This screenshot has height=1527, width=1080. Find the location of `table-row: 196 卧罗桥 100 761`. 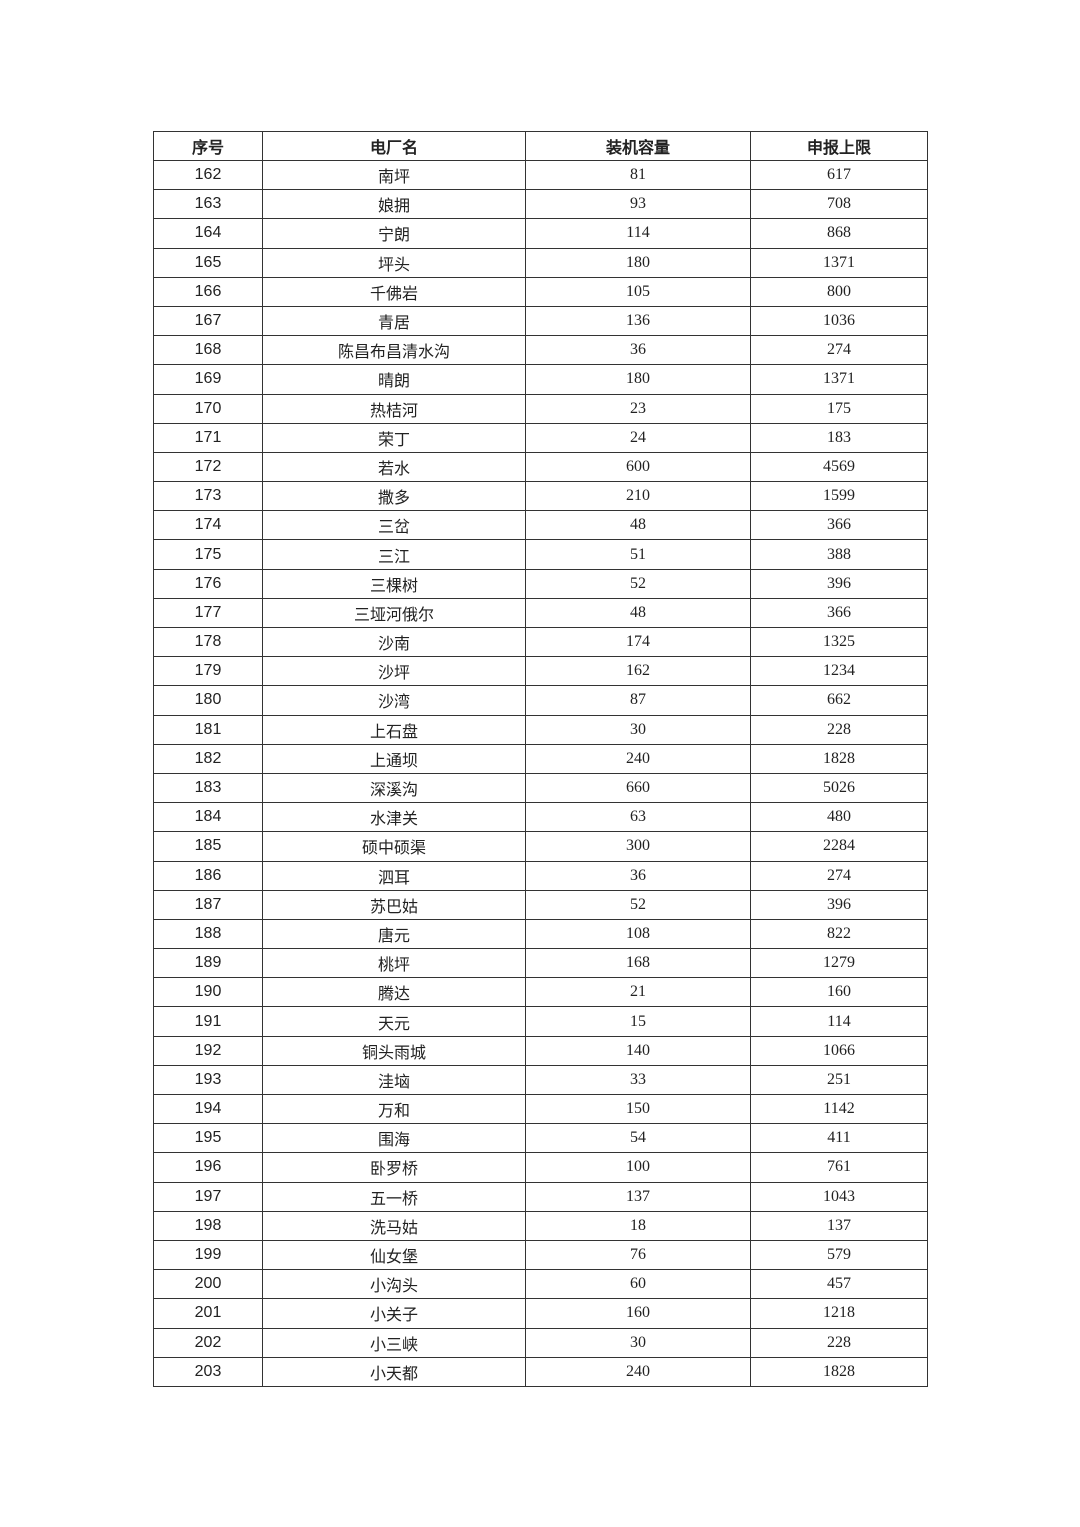

table-row: 196 卧罗桥 100 761 is located at coordinates (540, 1167).